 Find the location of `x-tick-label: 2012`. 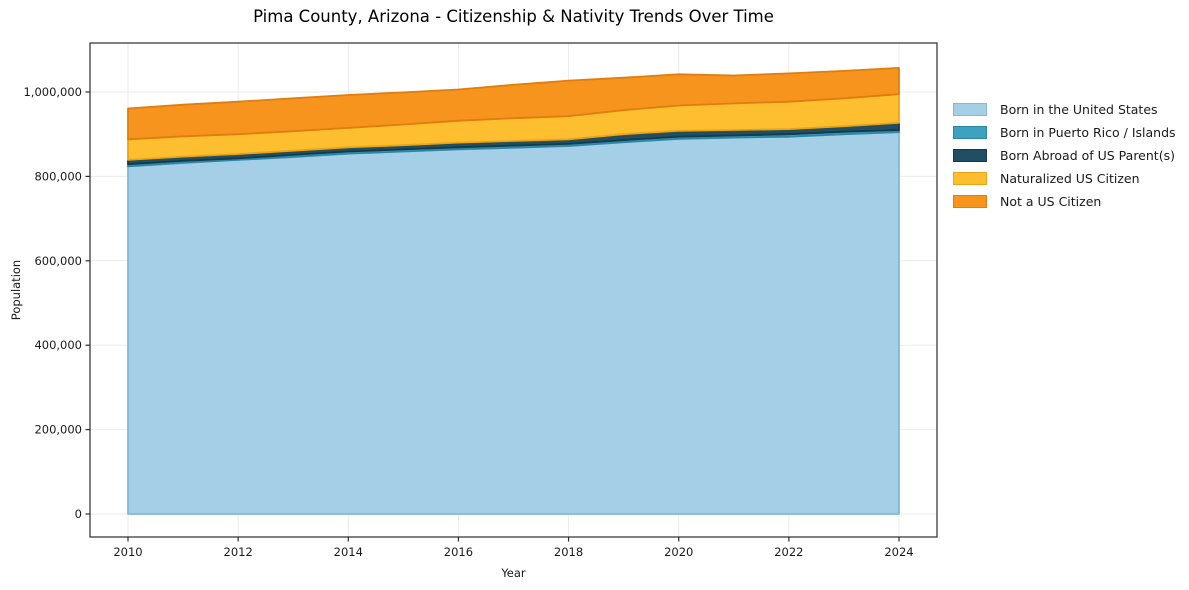

x-tick-label: 2012 is located at coordinates (238, 552).